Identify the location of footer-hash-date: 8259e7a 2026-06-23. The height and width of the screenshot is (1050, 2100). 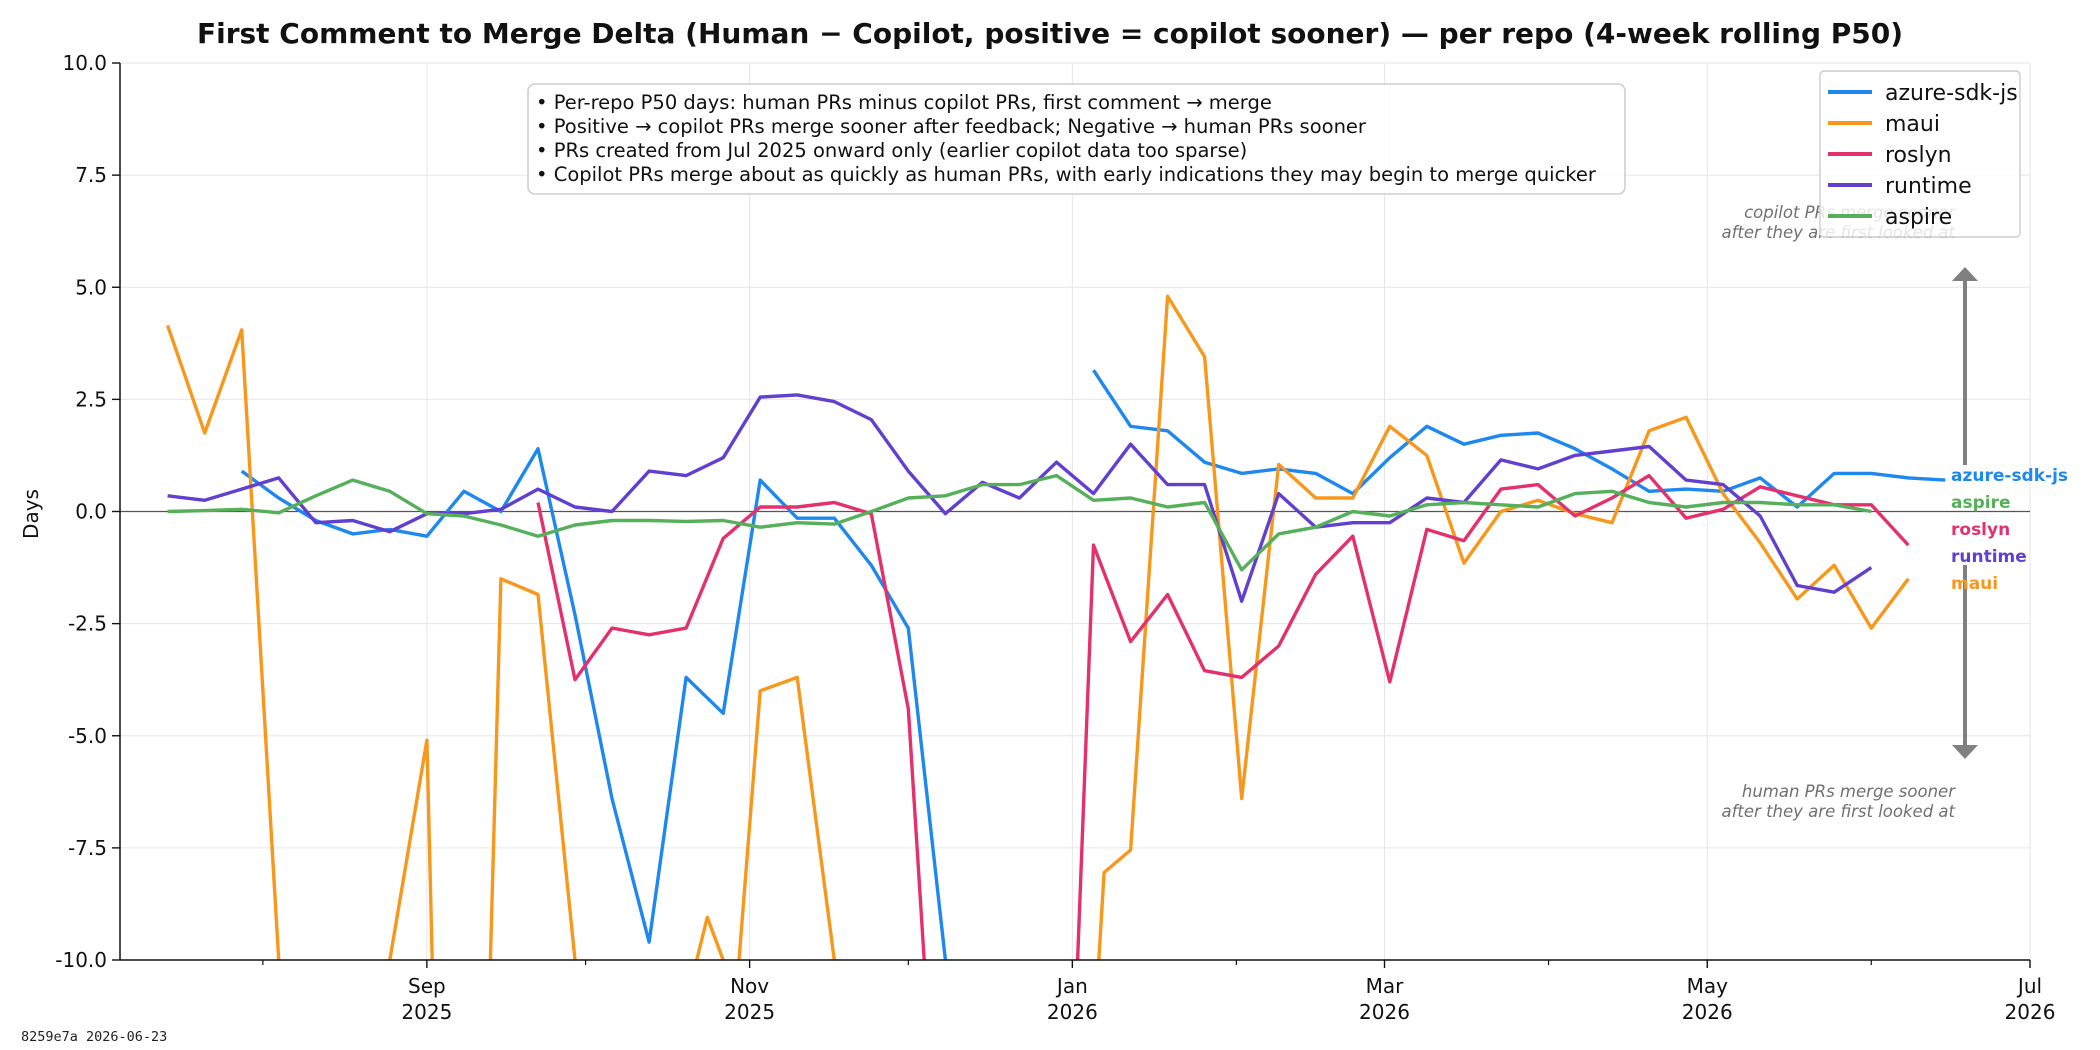
(94, 1037).